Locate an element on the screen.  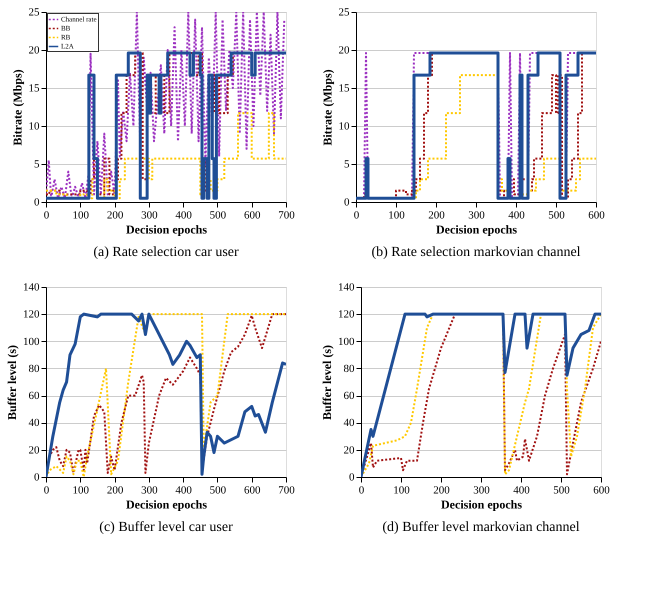
text: (c) Buffer level car user is located at coordinates (166, 527).